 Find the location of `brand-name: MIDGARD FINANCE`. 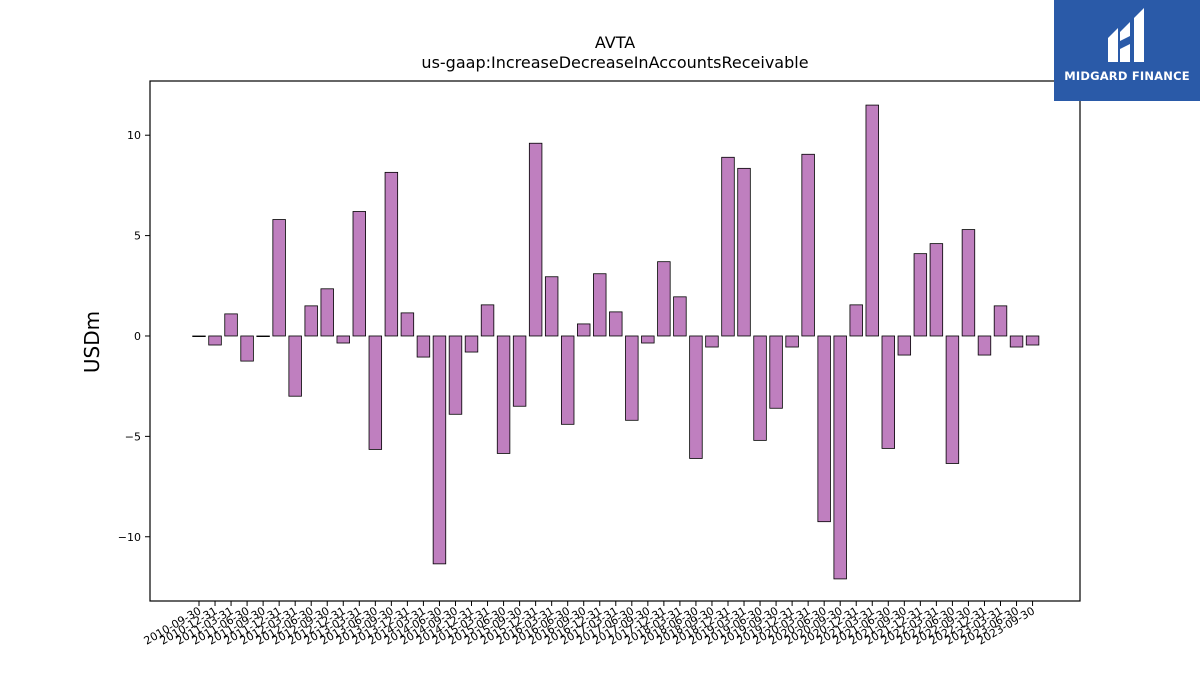

brand-name: MIDGARD FINANCE is located at coordinates (1127, 76).